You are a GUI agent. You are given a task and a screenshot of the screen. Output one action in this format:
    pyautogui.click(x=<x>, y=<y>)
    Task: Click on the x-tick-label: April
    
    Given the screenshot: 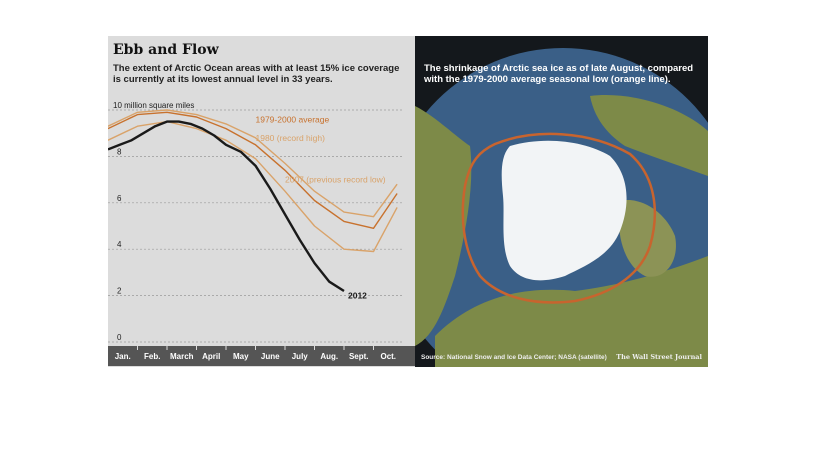 What is the action you would take?
    pyautogui.click(x=211, y=356)
    